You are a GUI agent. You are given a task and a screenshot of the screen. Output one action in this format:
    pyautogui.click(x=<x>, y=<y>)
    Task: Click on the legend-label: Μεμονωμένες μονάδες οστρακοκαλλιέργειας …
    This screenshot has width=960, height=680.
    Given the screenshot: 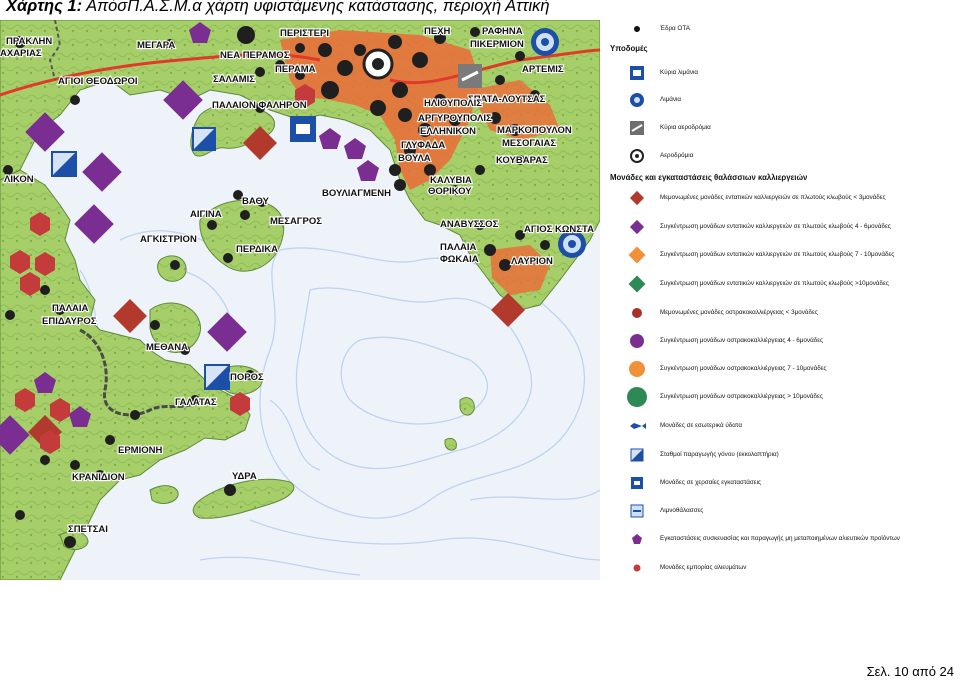 What is the action you would take?
    pyautogui.click(x=739, y=312)
    